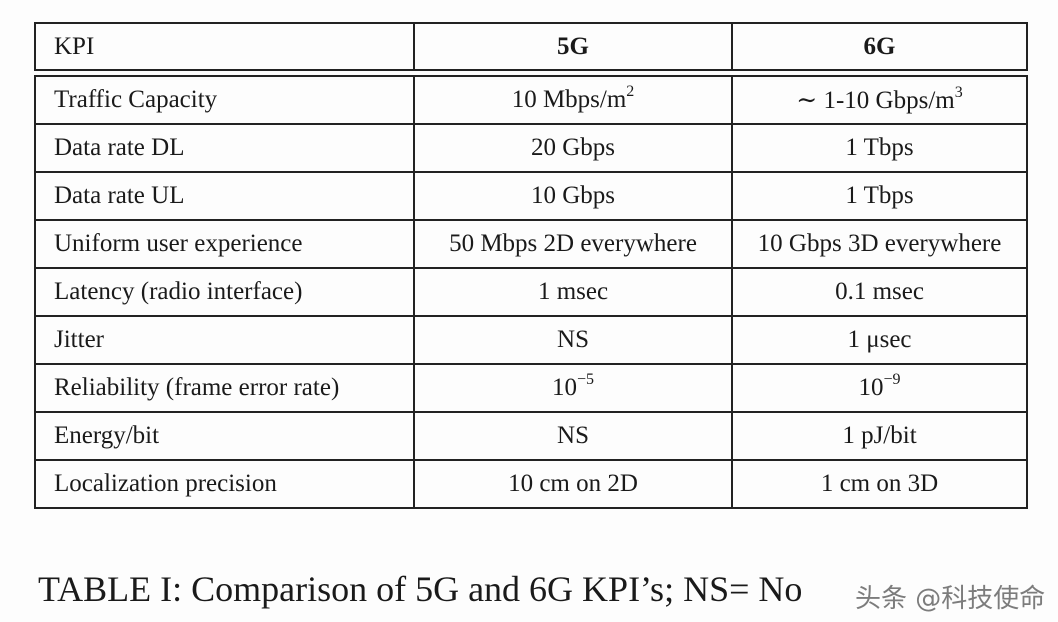  Describe the element at coordinates (879, 436) in the screenshot. I see `cell-6g: 1 pJ/bit` at that location.